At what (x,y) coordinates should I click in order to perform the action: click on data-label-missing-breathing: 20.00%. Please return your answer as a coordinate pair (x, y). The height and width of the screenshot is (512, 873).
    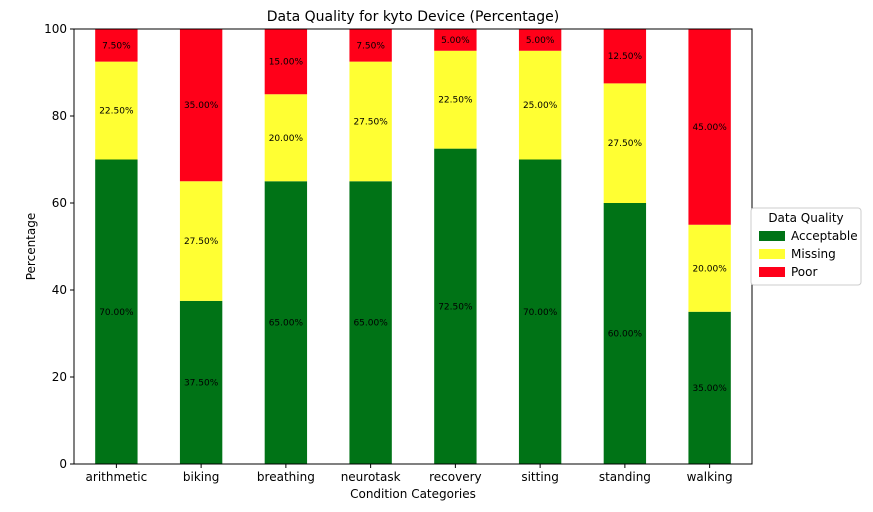
    Looking at the image, I should click on (286, 139).